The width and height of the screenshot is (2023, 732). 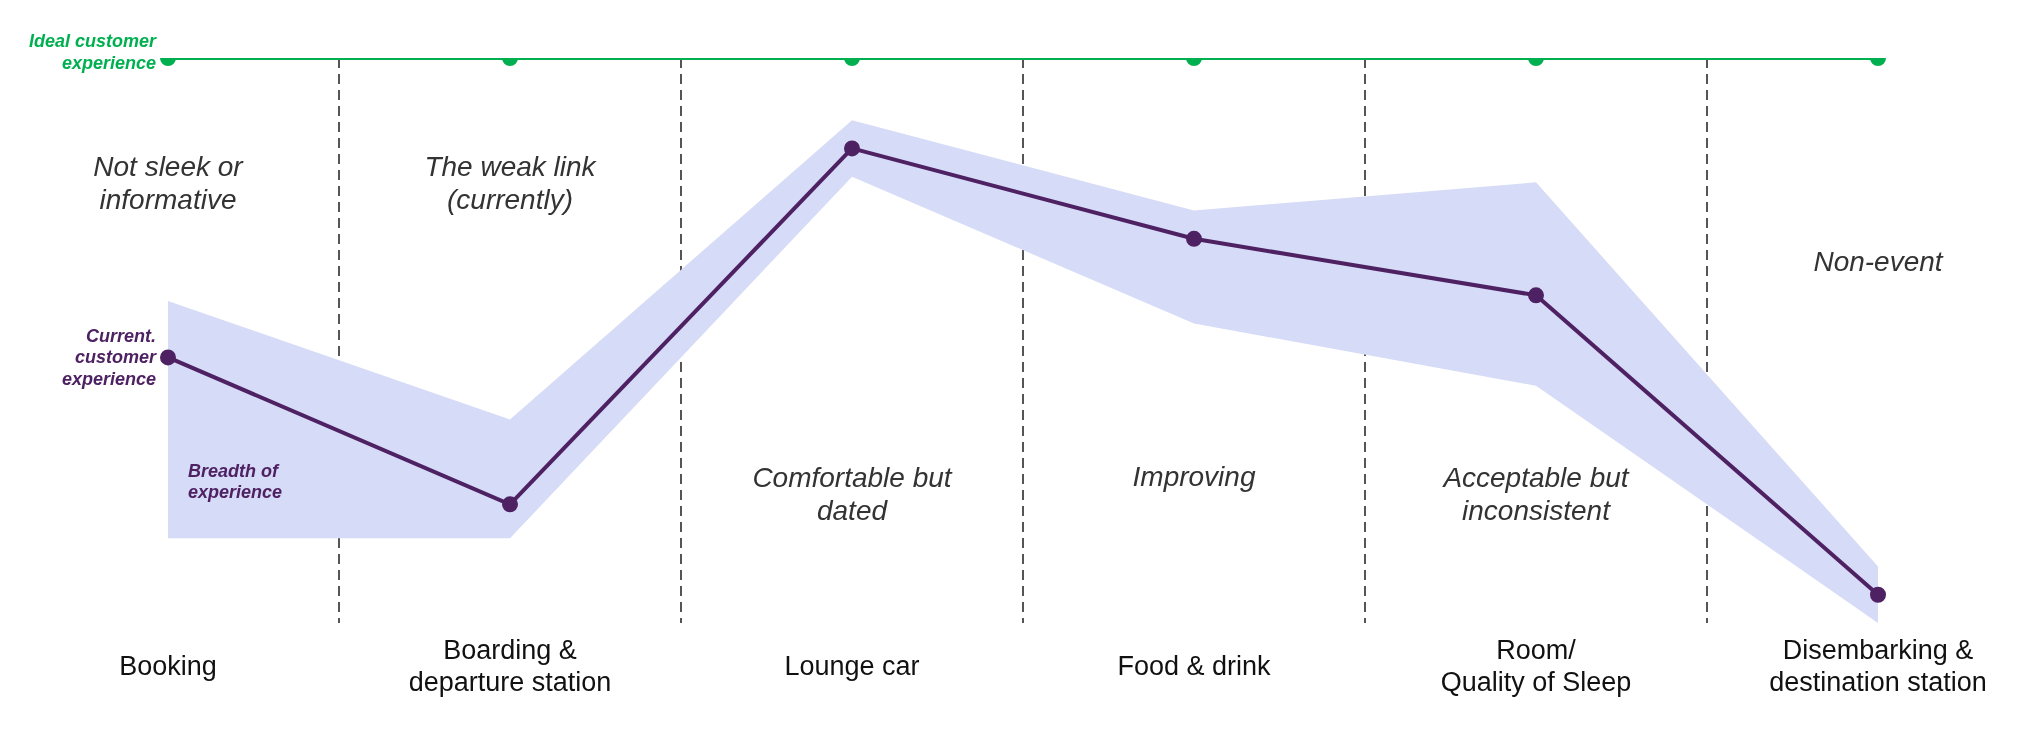 What do you see at coordinates (1194, 666) in the screenshot?
I see `x-tick-label: Food & drink` at bounding box center [1194, 666].